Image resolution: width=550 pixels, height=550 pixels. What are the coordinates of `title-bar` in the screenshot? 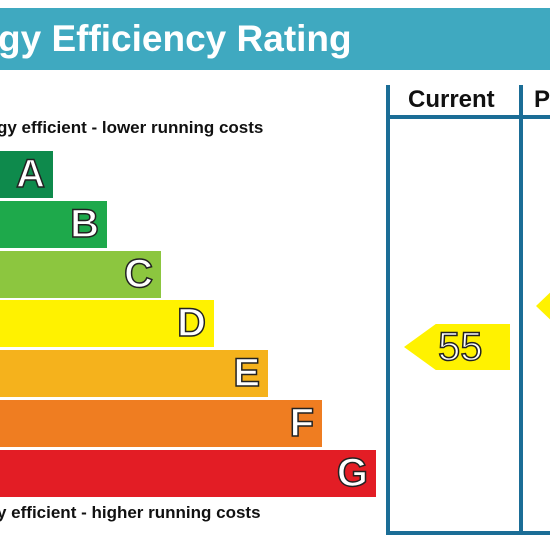 It's located at (275, 39).